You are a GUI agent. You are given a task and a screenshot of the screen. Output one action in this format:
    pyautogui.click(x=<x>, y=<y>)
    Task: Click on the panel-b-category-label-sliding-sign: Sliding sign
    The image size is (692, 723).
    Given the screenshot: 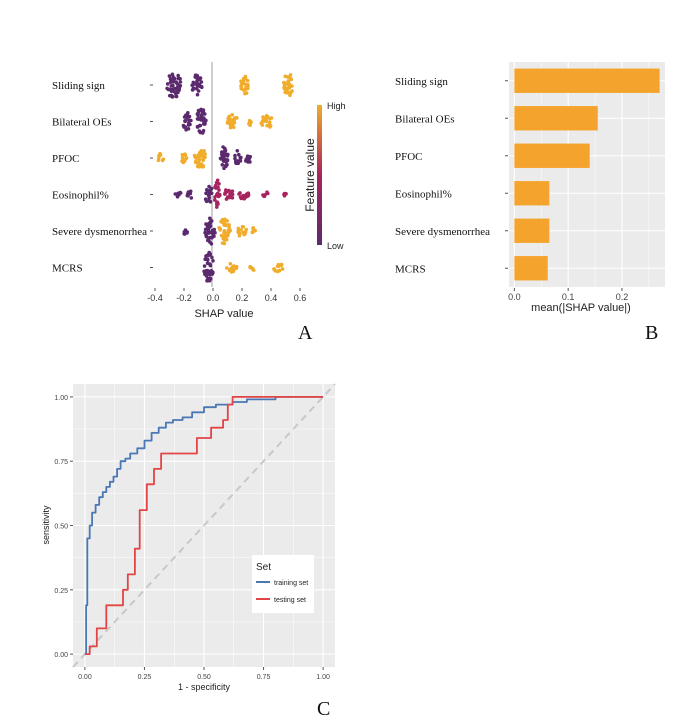 What is the action you would take?
    pyautogui.click(x=421, y=82)
    